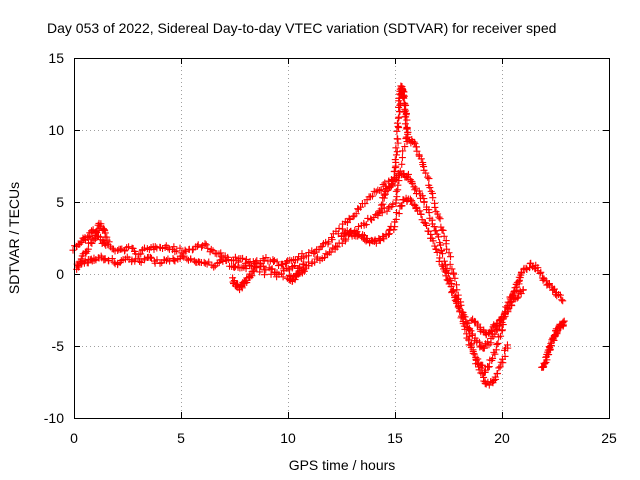 The width and height of the screenshot is (640, 480). Describe the element at coordinates (54, 418) in the screenshot. I see `y-tick-label: -10` at that location.